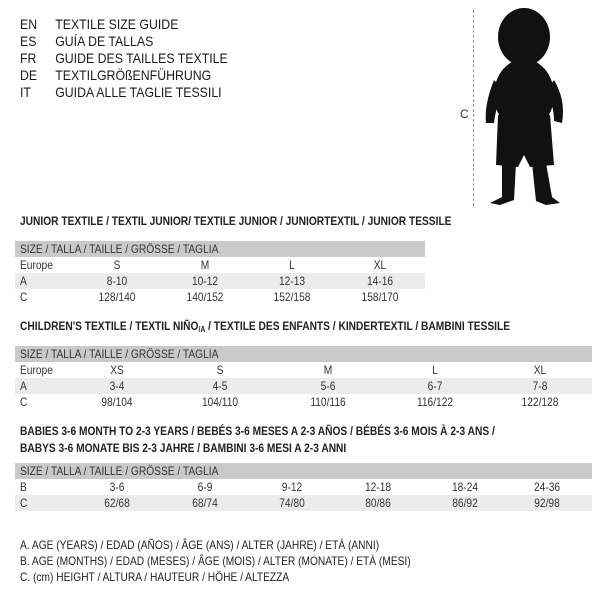 The width and height of the screenshot is (600, 600). I want to click on height-measure-label: C, so click(464, 114).